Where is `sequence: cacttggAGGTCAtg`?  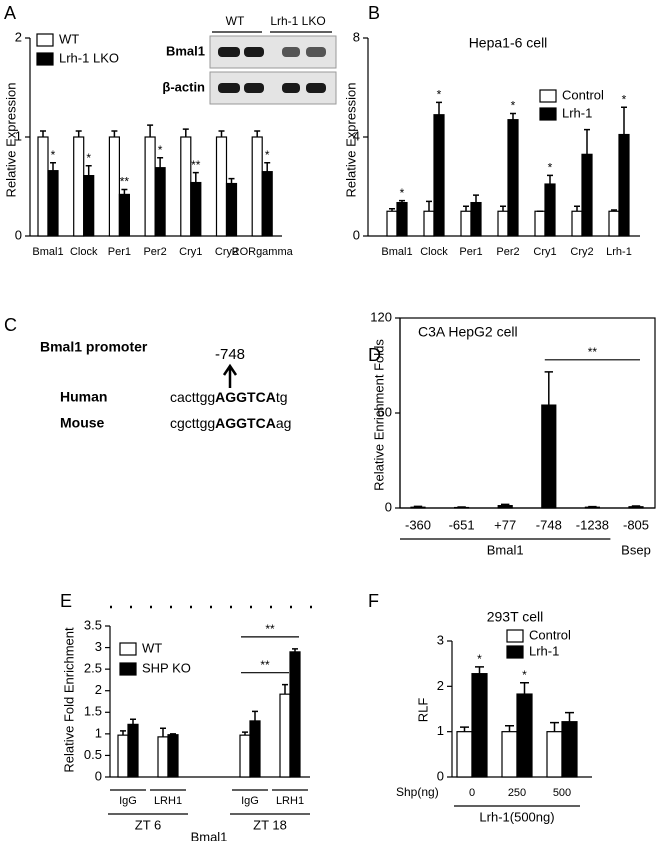 sequence: cacttggAGGTCAtg is located at coordinates (229, 397).